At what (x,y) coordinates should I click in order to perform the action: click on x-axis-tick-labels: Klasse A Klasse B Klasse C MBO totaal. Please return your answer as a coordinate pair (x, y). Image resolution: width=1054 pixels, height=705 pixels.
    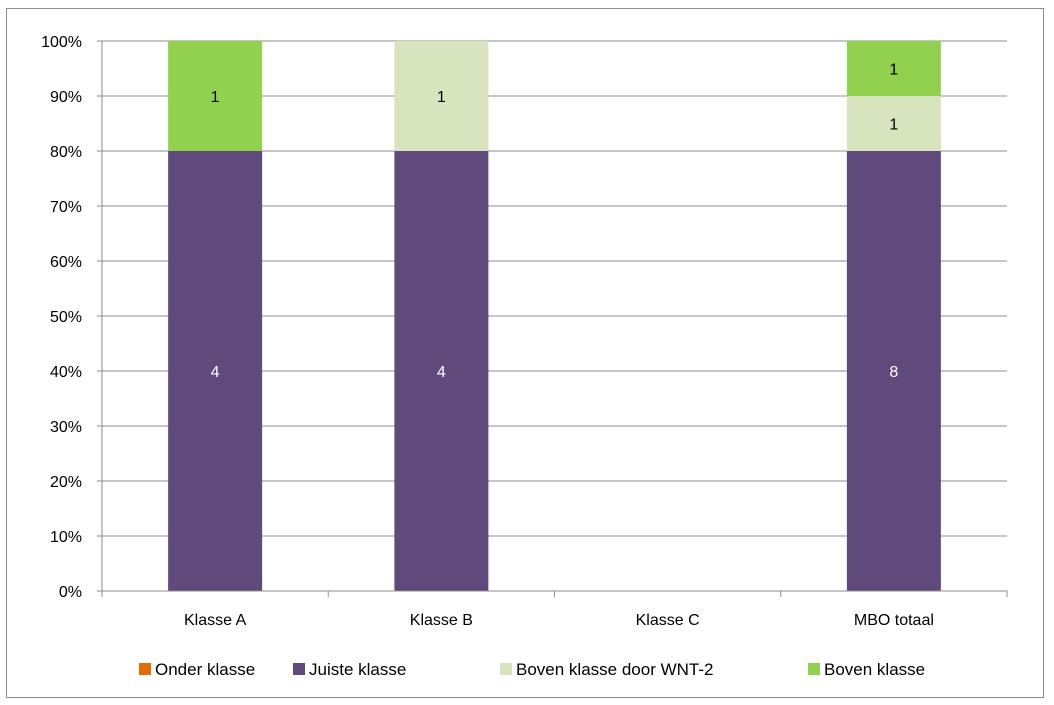
    Looking at the image, I should click on (559, 620).